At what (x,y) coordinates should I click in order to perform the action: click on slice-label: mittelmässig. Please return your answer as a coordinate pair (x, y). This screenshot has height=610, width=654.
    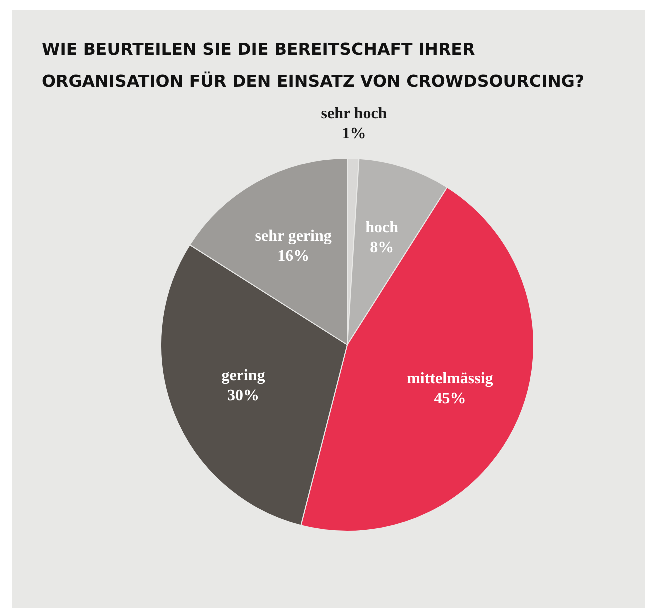
    Looking at the image, I should click on (450, 379).